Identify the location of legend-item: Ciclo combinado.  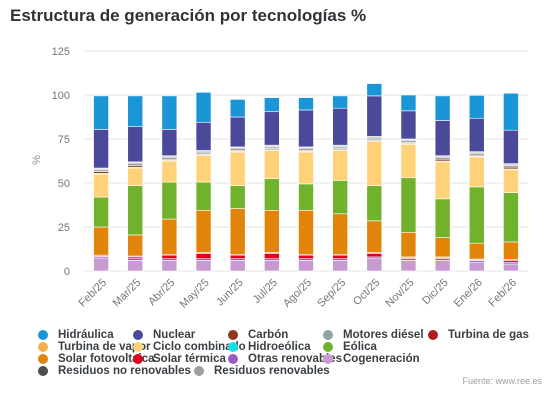
(189, 347).